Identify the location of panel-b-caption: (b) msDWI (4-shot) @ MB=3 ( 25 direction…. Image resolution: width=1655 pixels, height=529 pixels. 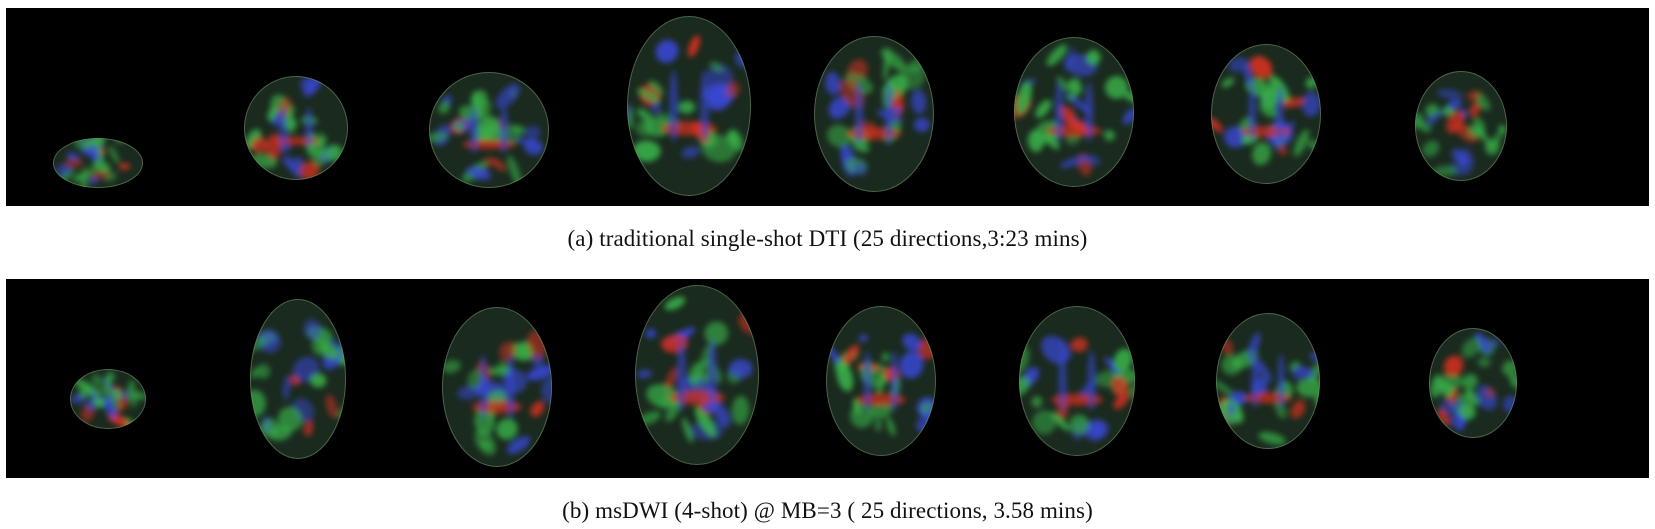
(827, 510).